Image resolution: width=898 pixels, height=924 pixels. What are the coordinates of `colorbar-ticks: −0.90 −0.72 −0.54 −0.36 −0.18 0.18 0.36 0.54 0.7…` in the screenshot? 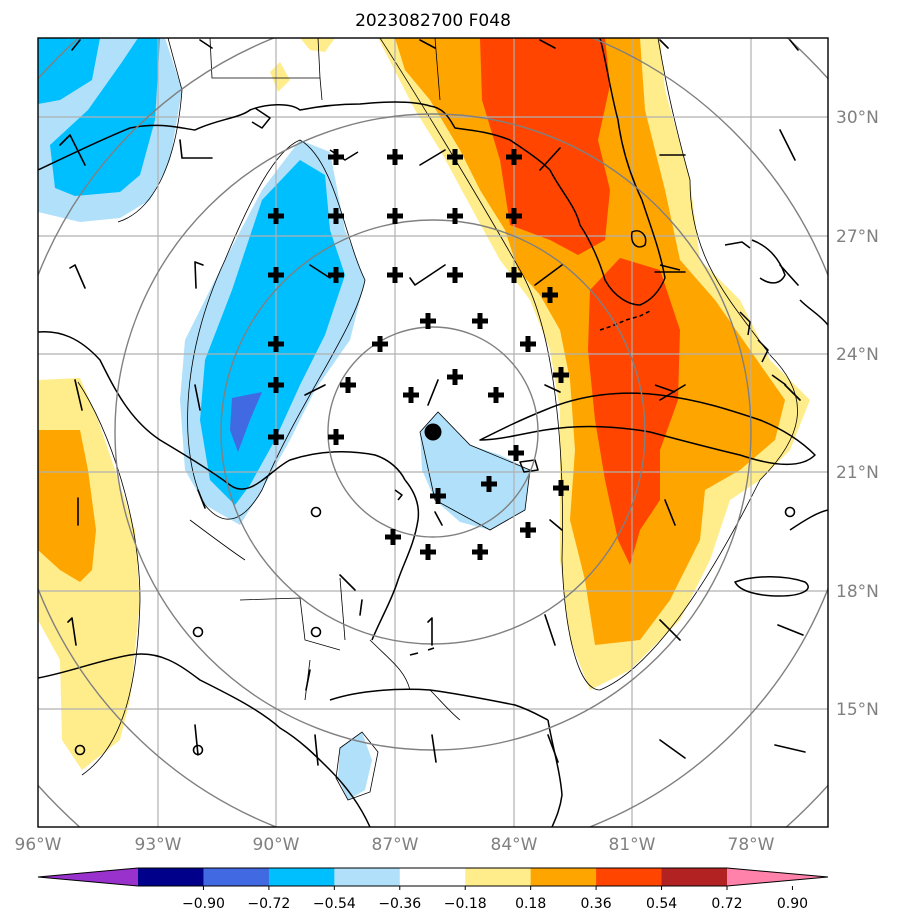 It's located at (495, 899).